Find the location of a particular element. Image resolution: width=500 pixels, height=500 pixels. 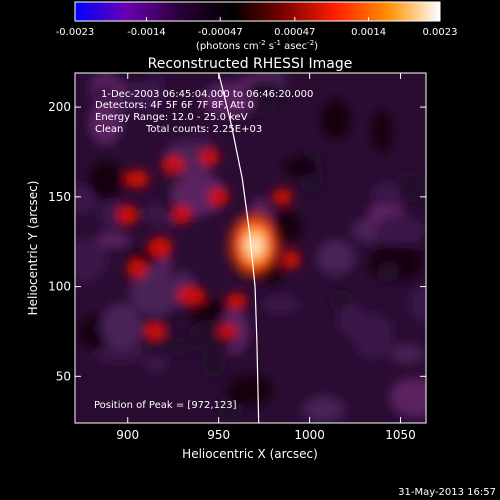

y-axis-tick-label: 100 is located at coordinates (59, 287).